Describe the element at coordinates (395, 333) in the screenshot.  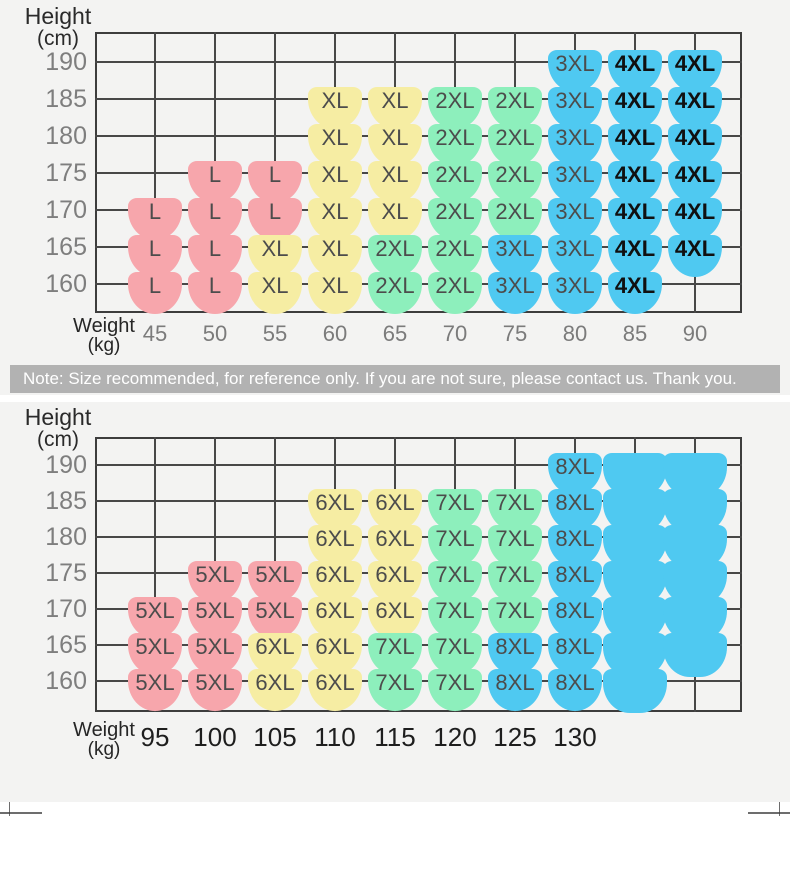
I see `x-tick-label: 65` at that location.